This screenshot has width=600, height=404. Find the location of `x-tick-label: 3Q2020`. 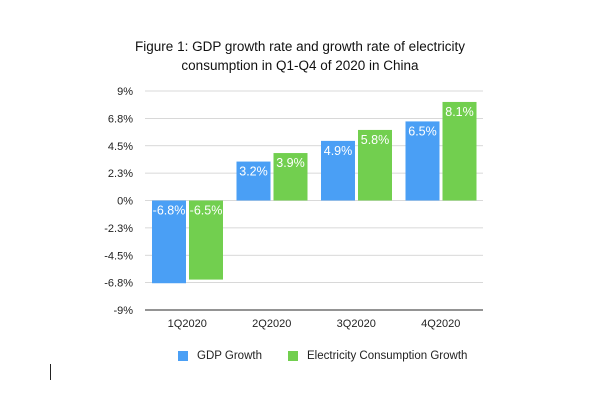

x-tick-label: 3Q2020 is located at coordinates (356, 324).